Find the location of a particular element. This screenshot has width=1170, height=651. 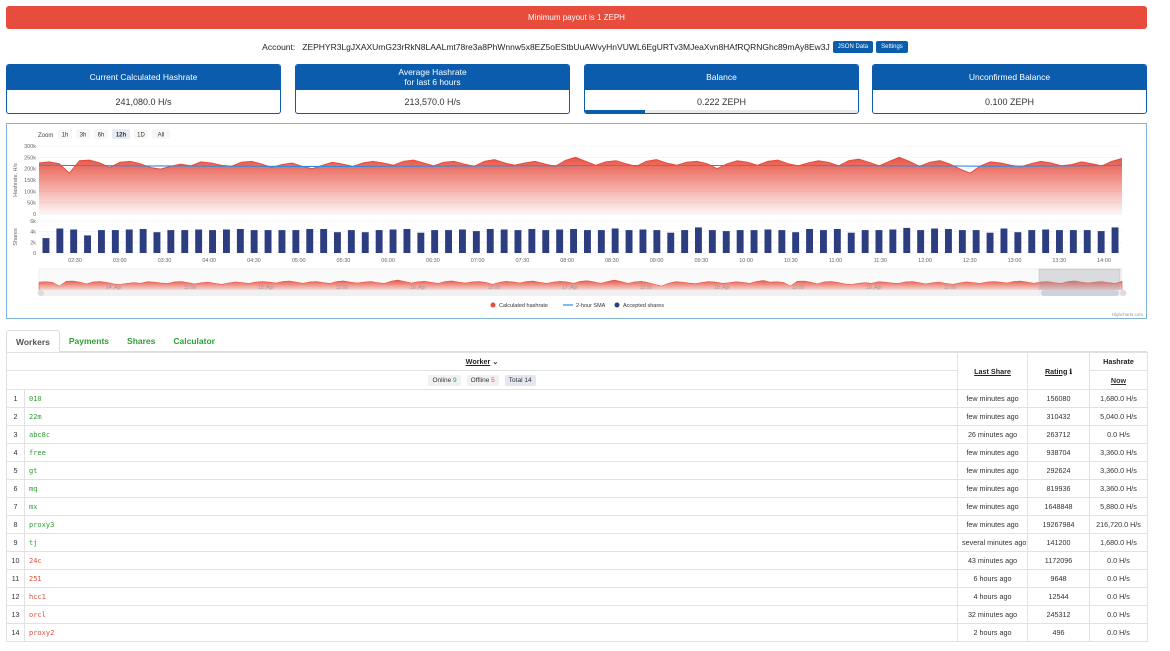

worker-name: free is located at coordinates (491, 452).